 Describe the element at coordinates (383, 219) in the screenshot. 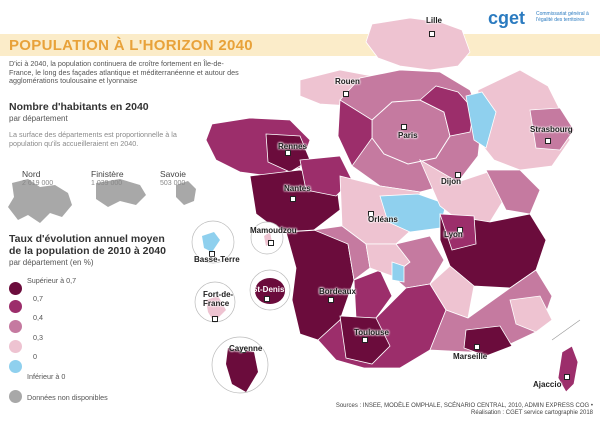

I see `label-orleans: Orléans` at that location.